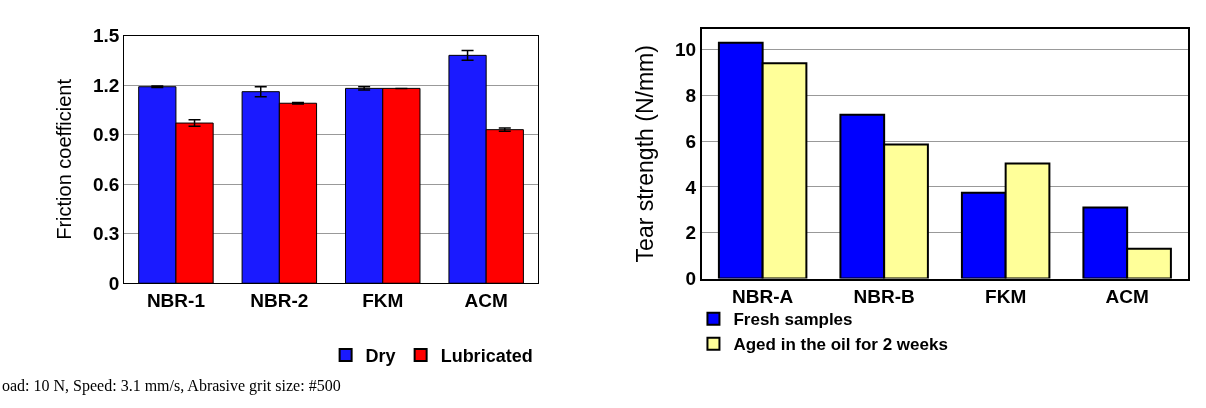 Image resolution: width=1206 pixels, height=408 pixels. Describe the element at coordinates (380, 356) in the screenshot. I see `legend-label: Dry` at that location.